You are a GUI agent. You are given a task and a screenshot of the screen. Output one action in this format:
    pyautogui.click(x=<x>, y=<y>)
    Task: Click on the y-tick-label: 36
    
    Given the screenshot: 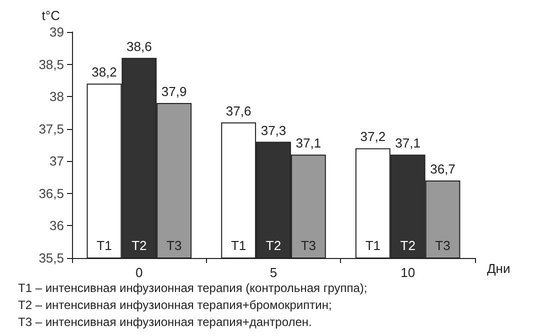 What is the action you would take?
    pyautogui.click(x=57, y=226)
    